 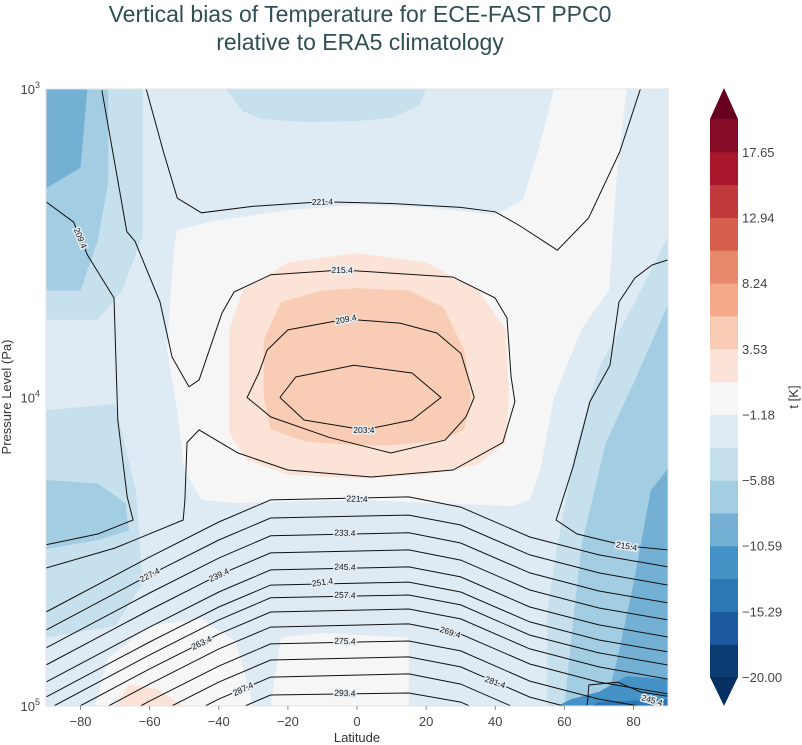 I want to click on x-tick-label: −20, so click(x=288, y=721).